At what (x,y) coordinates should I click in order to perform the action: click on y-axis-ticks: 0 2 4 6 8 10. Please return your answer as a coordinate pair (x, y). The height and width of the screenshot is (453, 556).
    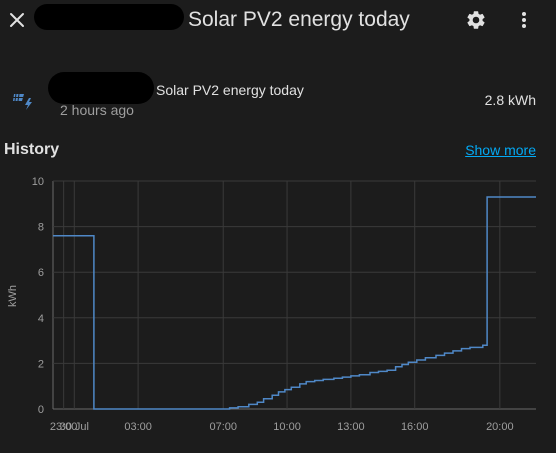
    Looking at the image, I should click on (38, 296).